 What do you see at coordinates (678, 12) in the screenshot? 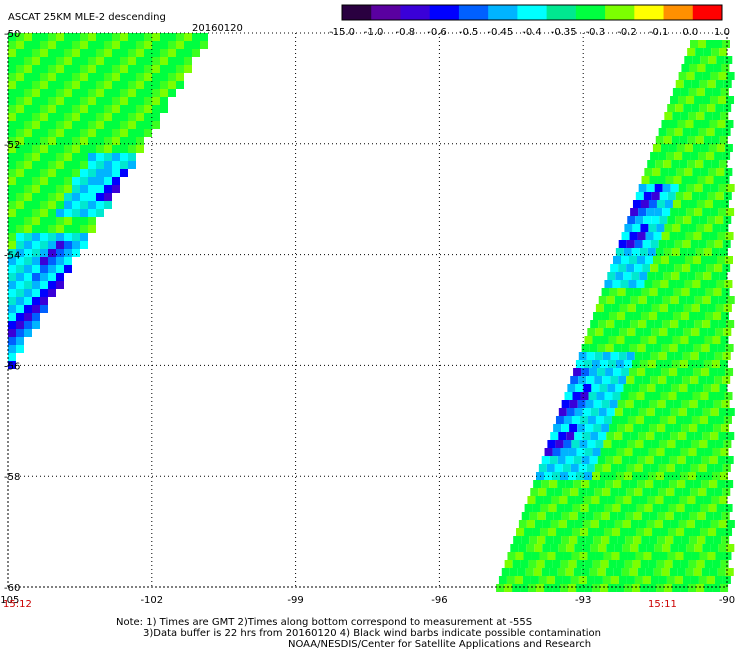
I see `colorbar-swatch` at bounding box center [678, 12].